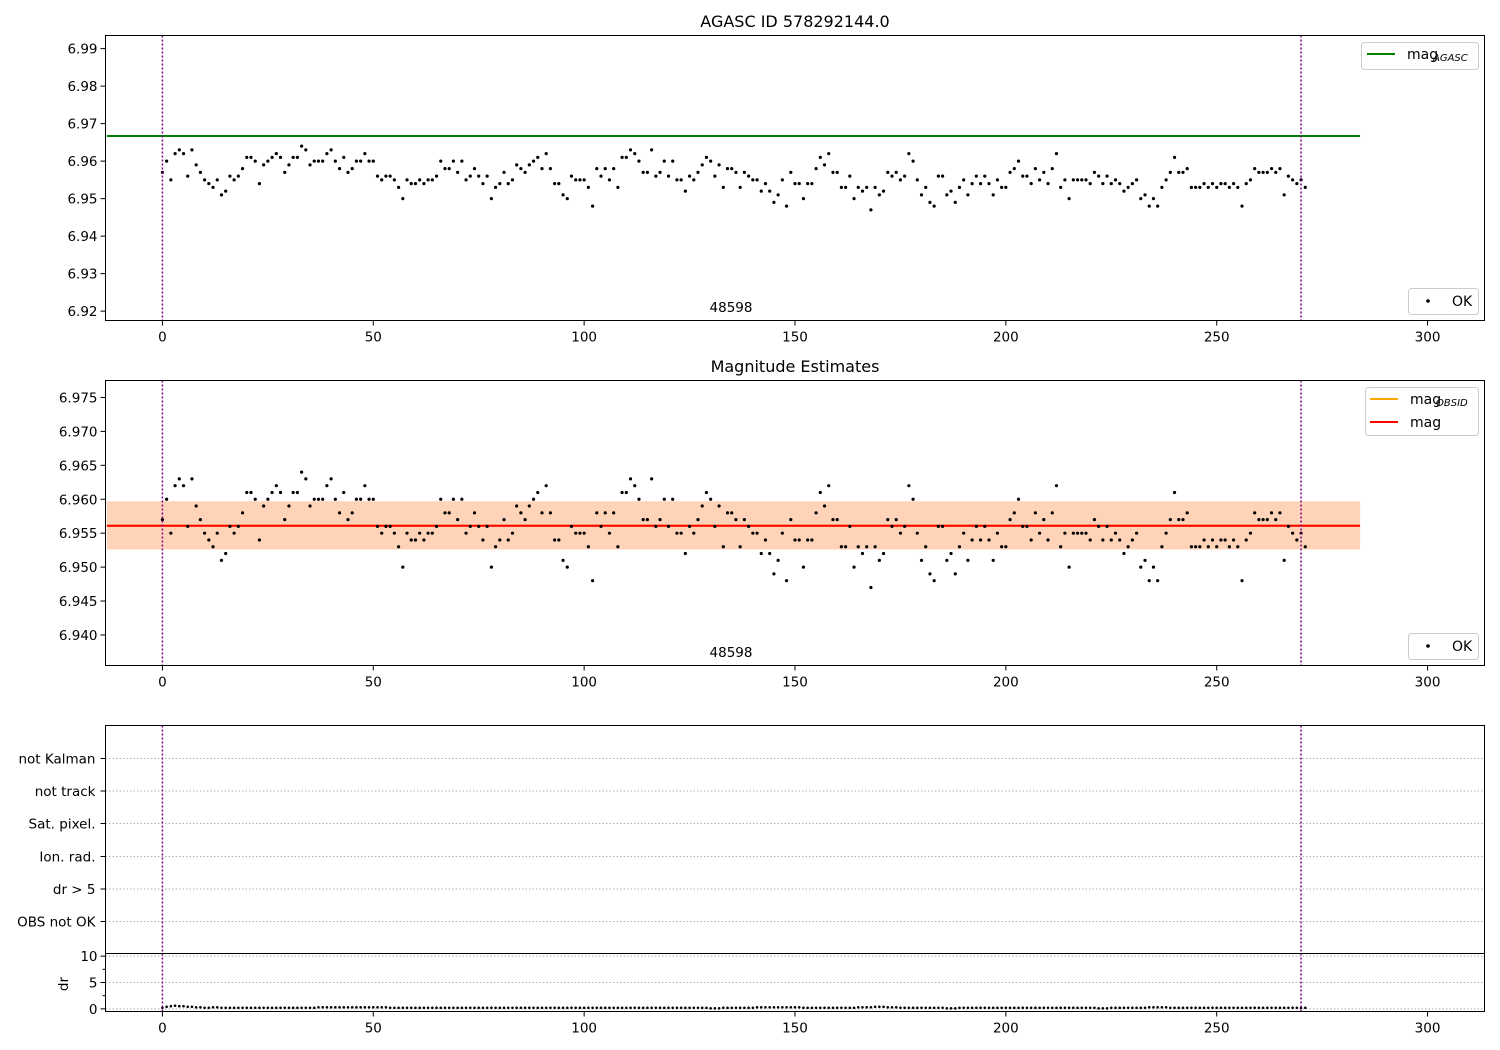 The image size is (1500, 1050). I want to click on y-tick-label: 6.97, so click(82, 125).